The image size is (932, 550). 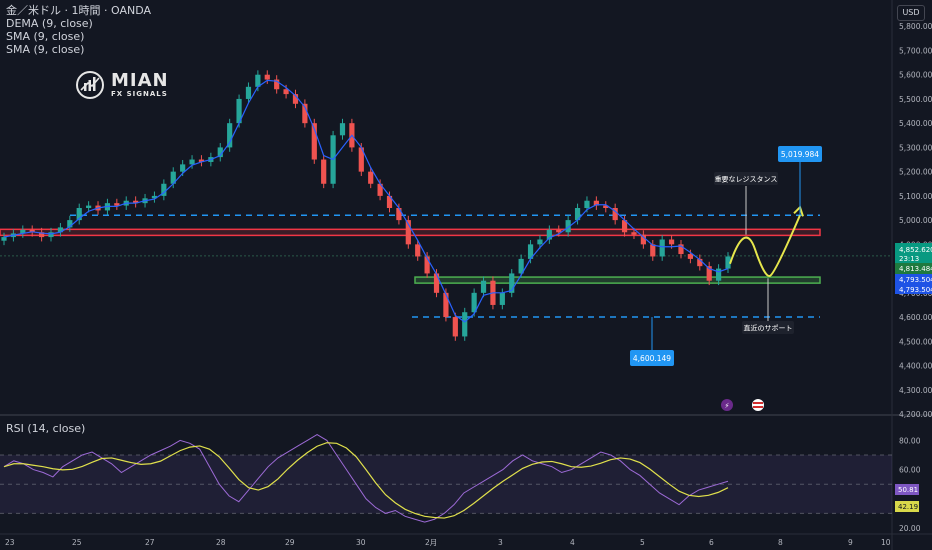 What do you see at coordinates (290, 542) in the screenshot?
I see `time-tick-label: 29` at bounding box center [290, 542].